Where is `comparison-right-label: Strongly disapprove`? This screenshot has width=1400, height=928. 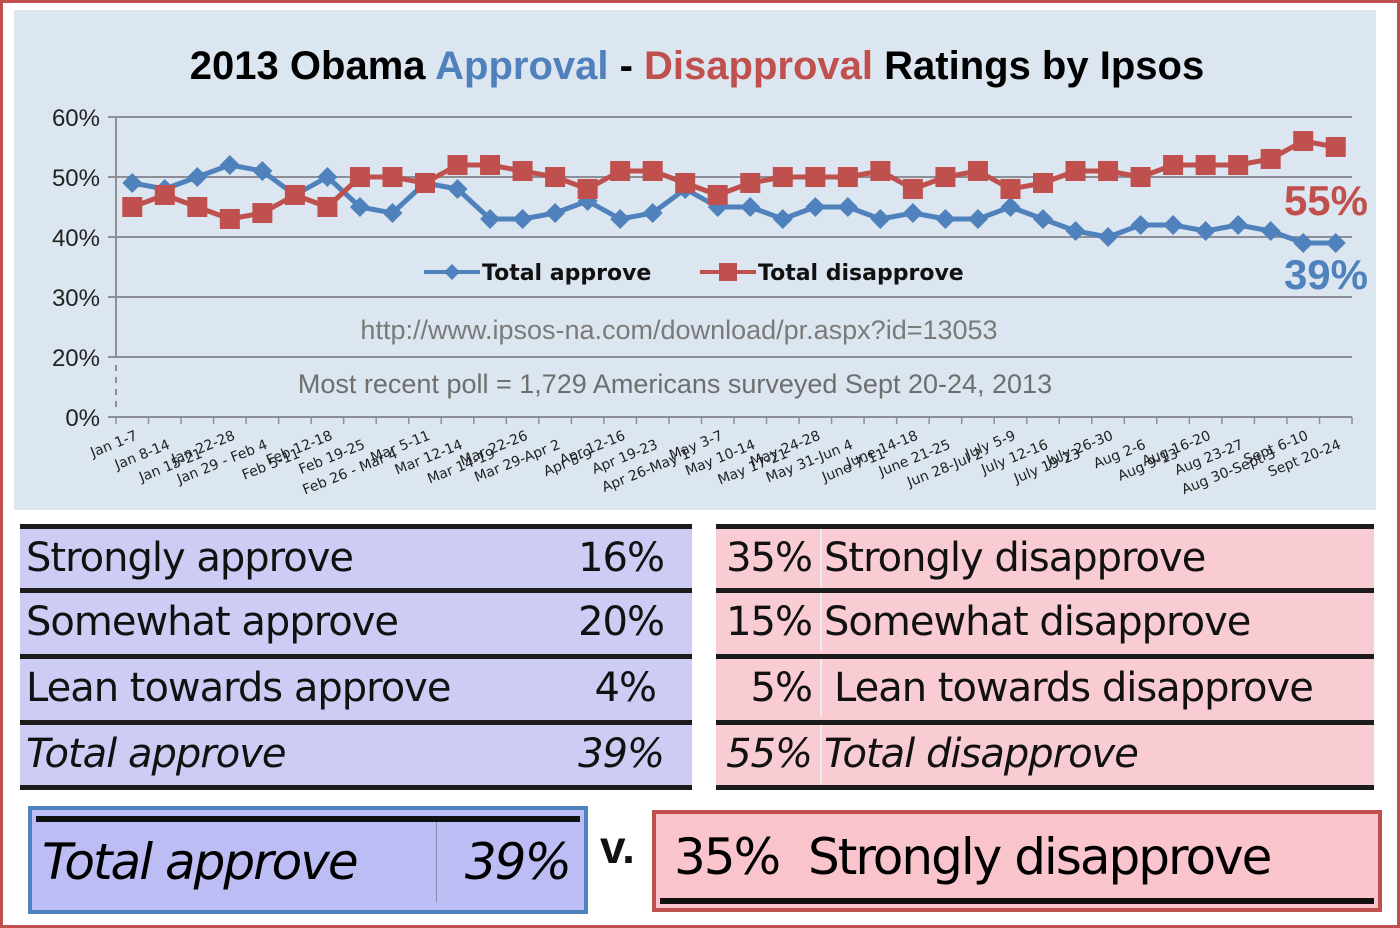
comparison-right-label: Strongly disapprove is located at coordinates (1040, 857).